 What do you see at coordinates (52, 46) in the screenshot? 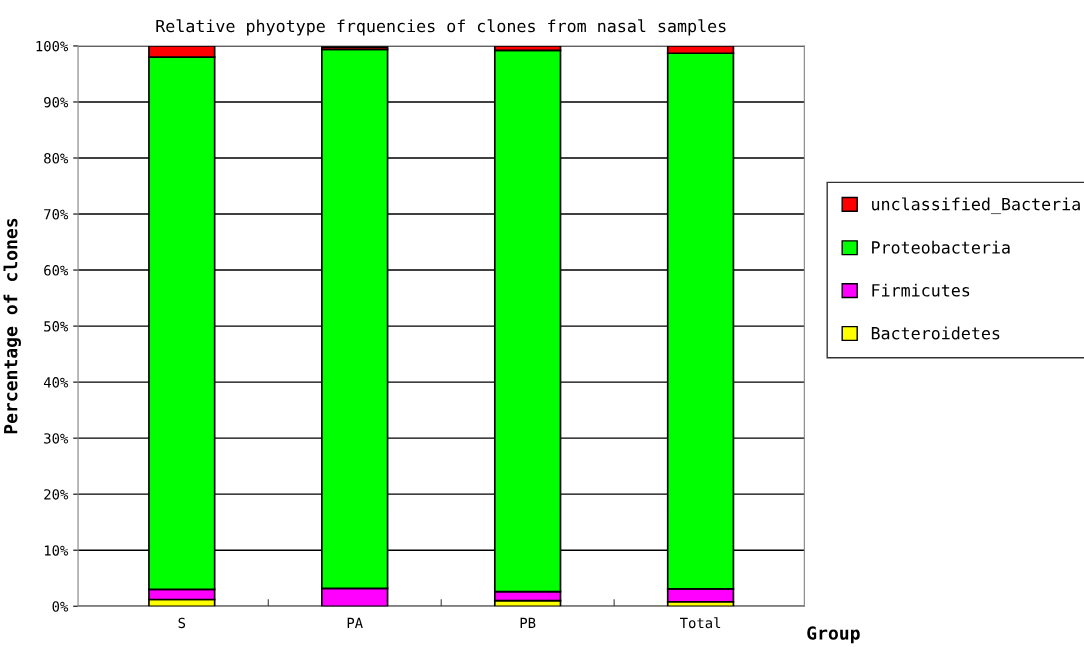
I see `y-tick-label: 100%` at bounding box center [52, 46].